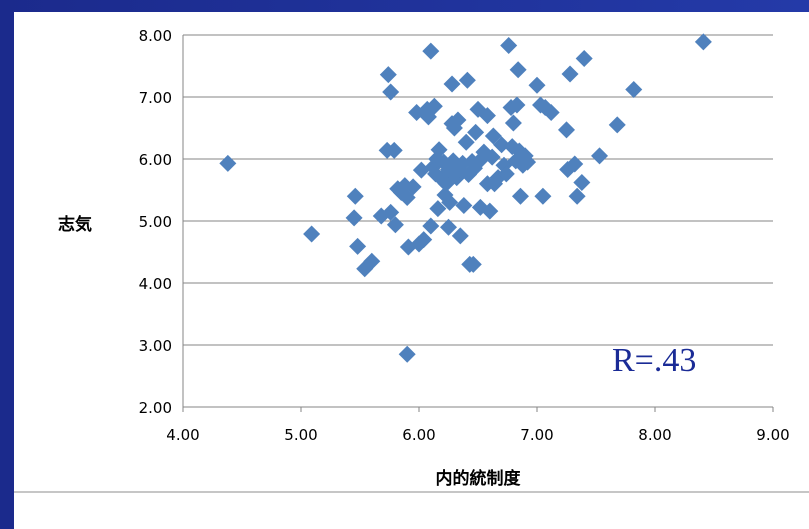  What do you see at coordinates (654, 360) in the screenshot?
I see `correlation-annotation: R=.43` at bounding box center [654, 360].